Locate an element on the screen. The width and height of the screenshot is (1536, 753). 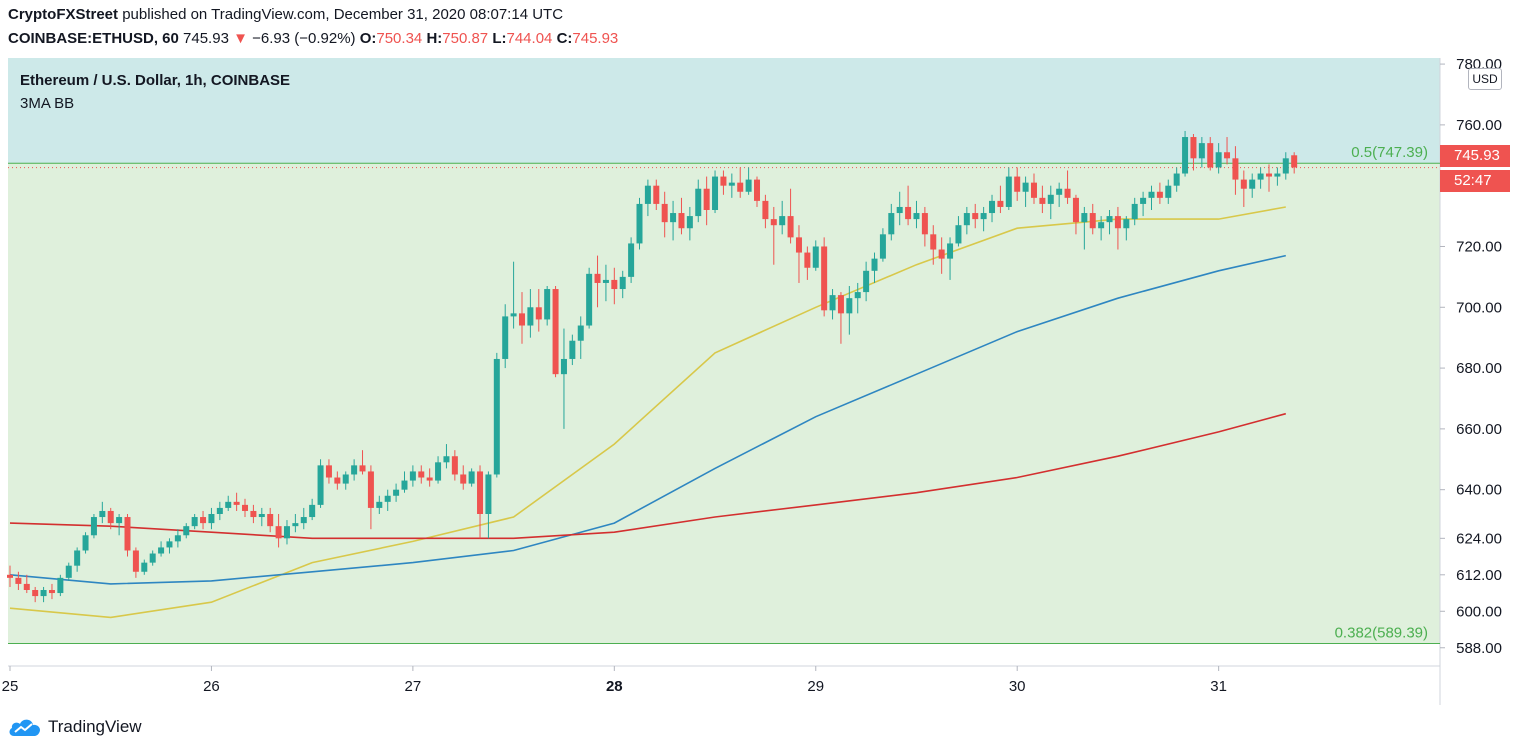
currency-badge: USD is located at coordinates (1485, 79).